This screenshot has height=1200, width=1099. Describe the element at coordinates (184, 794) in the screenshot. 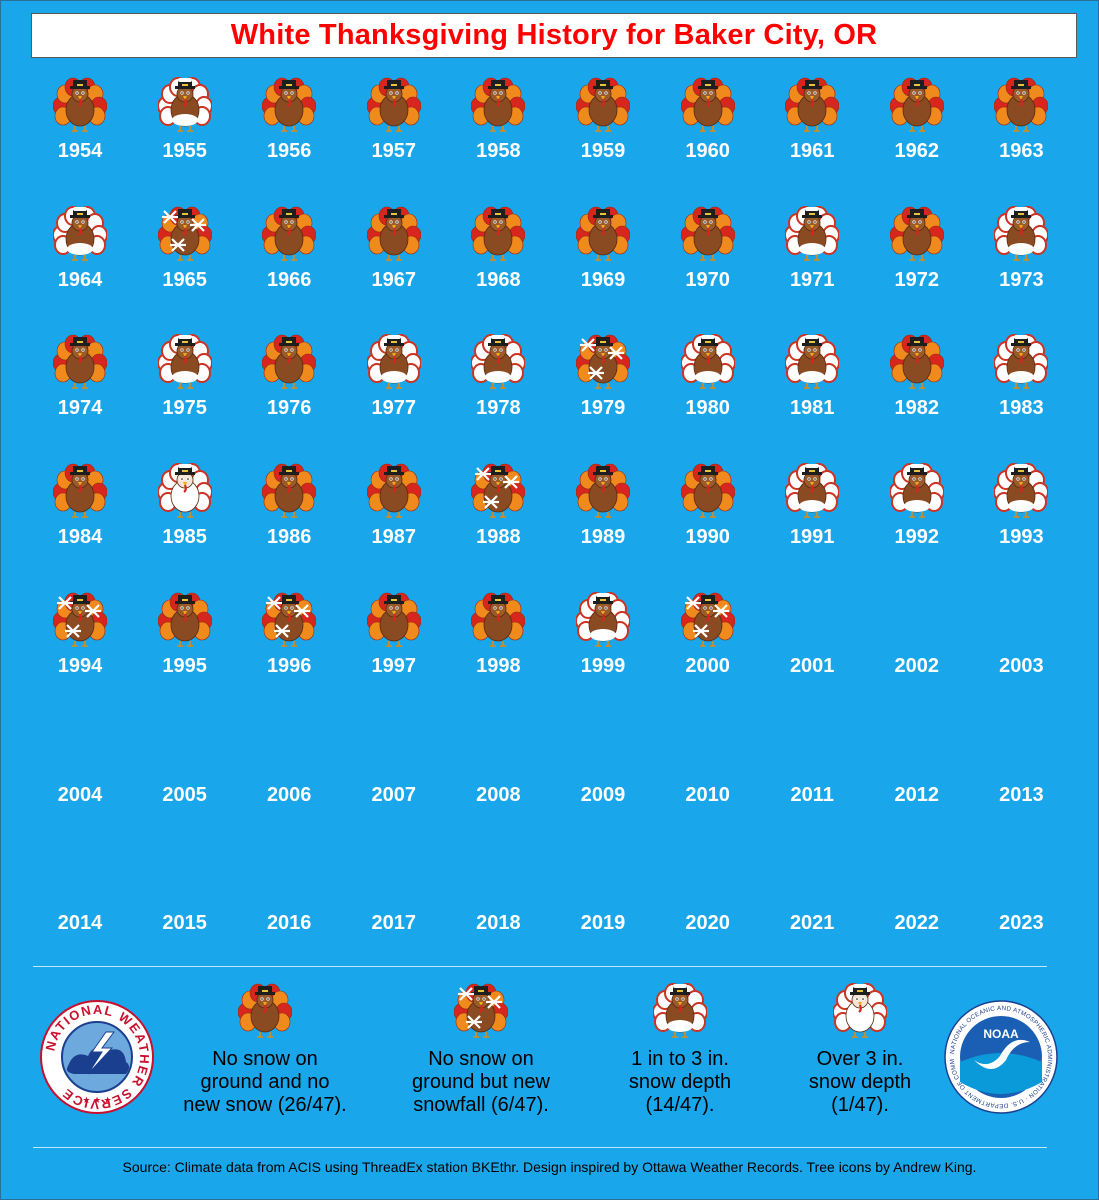

I see `year-label: 2005` at that location.